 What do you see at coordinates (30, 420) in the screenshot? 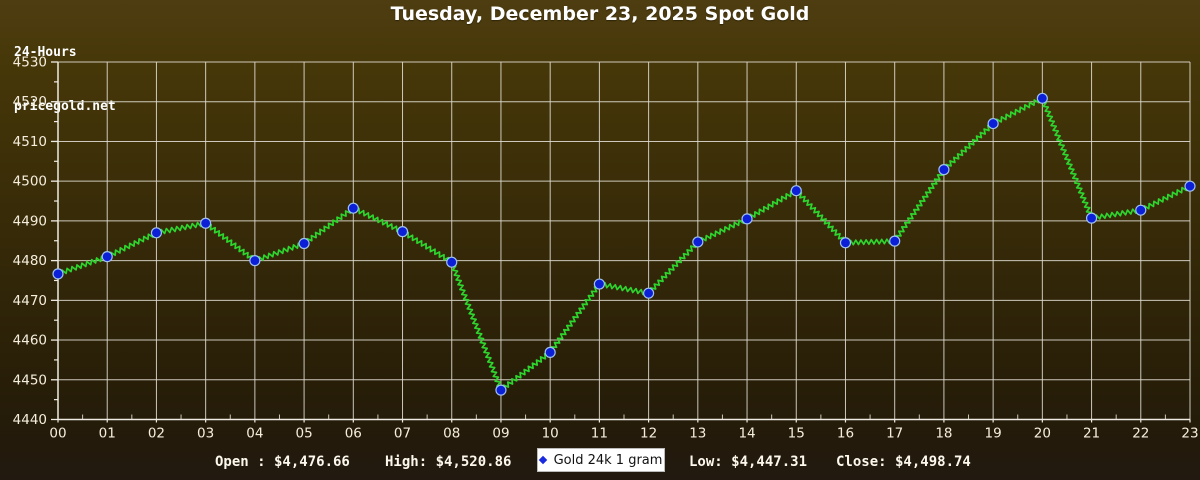
I see `svg-text: 4440` at bounding box center [30, 420].